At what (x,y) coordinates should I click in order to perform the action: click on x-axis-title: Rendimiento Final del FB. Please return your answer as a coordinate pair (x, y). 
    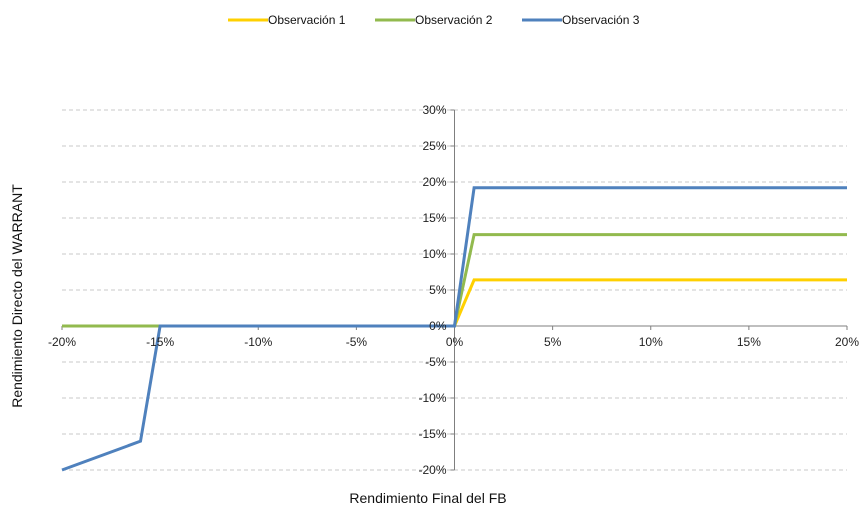
    Looking at the image, I should click on (427, 498).